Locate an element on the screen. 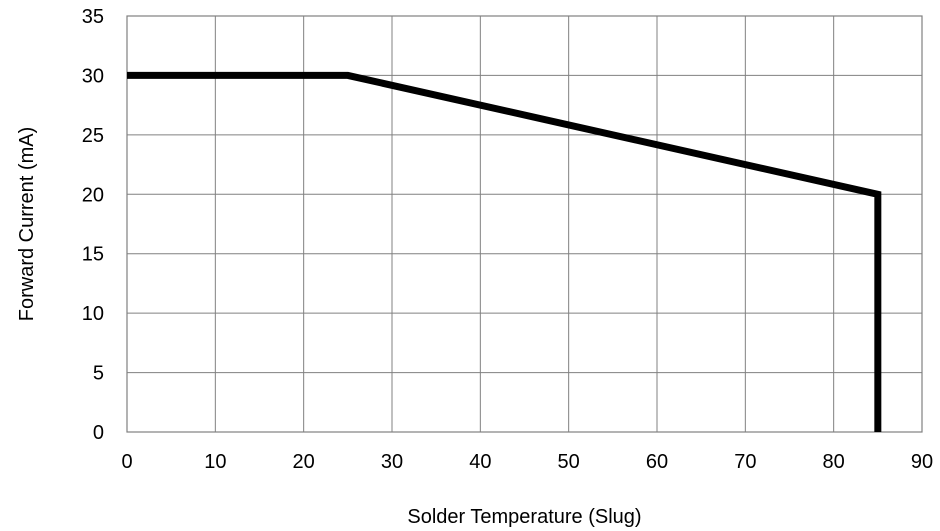 This screenshot has height=531, width=940. y-tick-label: 30 is located at coordinates (93, 76).